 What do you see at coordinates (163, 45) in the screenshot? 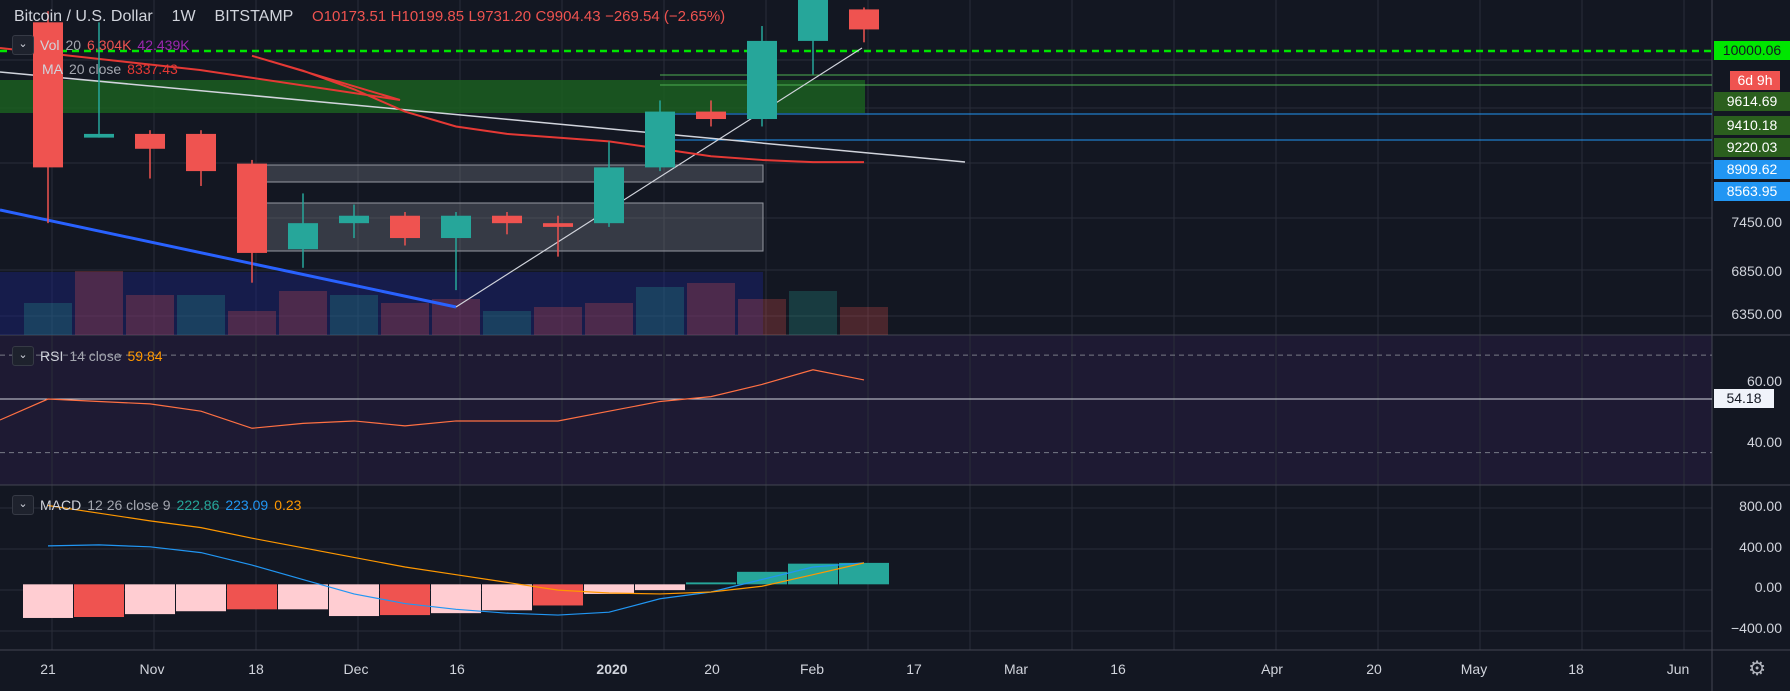
I see `vol-value-2: 42.439K` at bounding box center [163, 45].